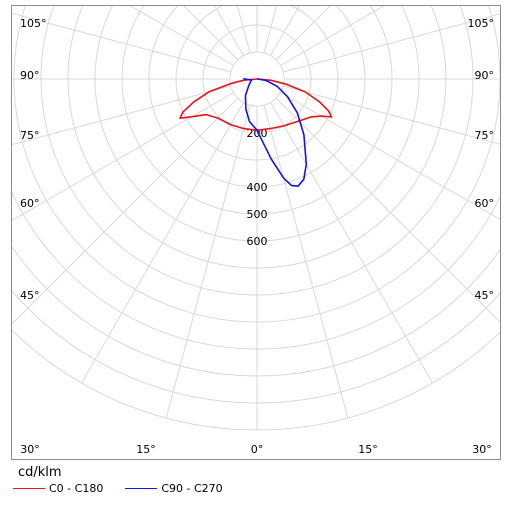 This screenshot has width=513, height=521. I want to click on series-c90-c270-curve, so click(275, 132).